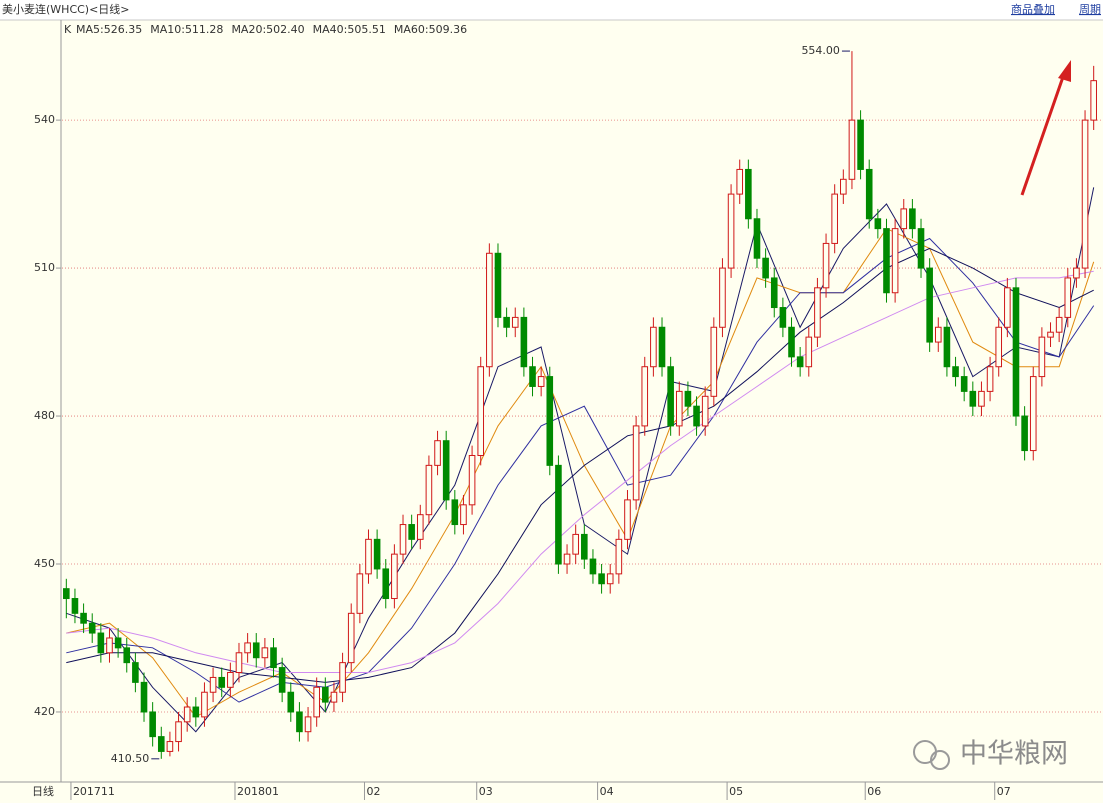 The image size is (1103, 803). What do you see at coordinates (607, 791) in the screenshot?
I see `x-tick-label: 04` at bounding box center [607, 791].